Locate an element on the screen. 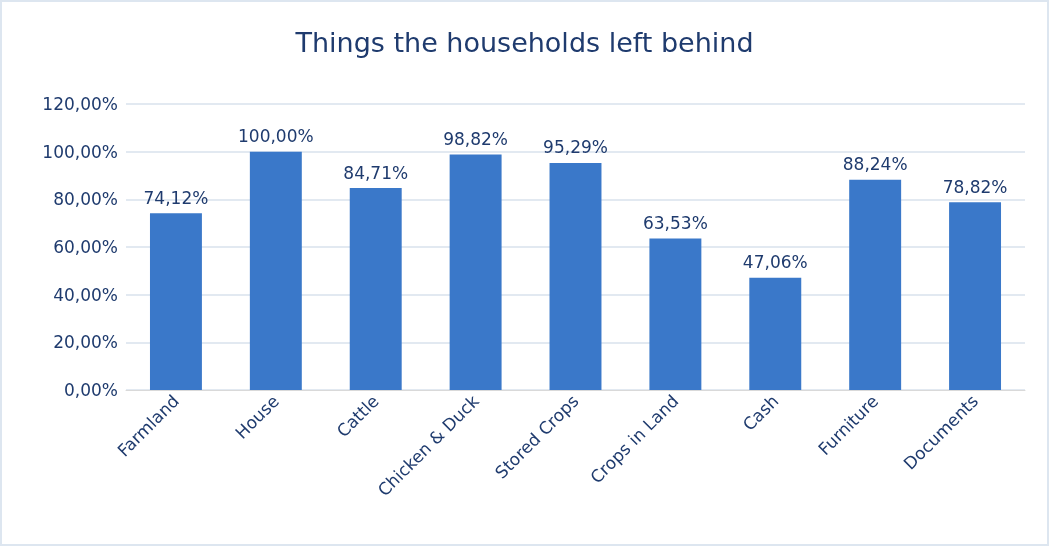 The height and width of the screenshot is (546, 1049). data-label: 74,12% is located at coordinates (176, 197).